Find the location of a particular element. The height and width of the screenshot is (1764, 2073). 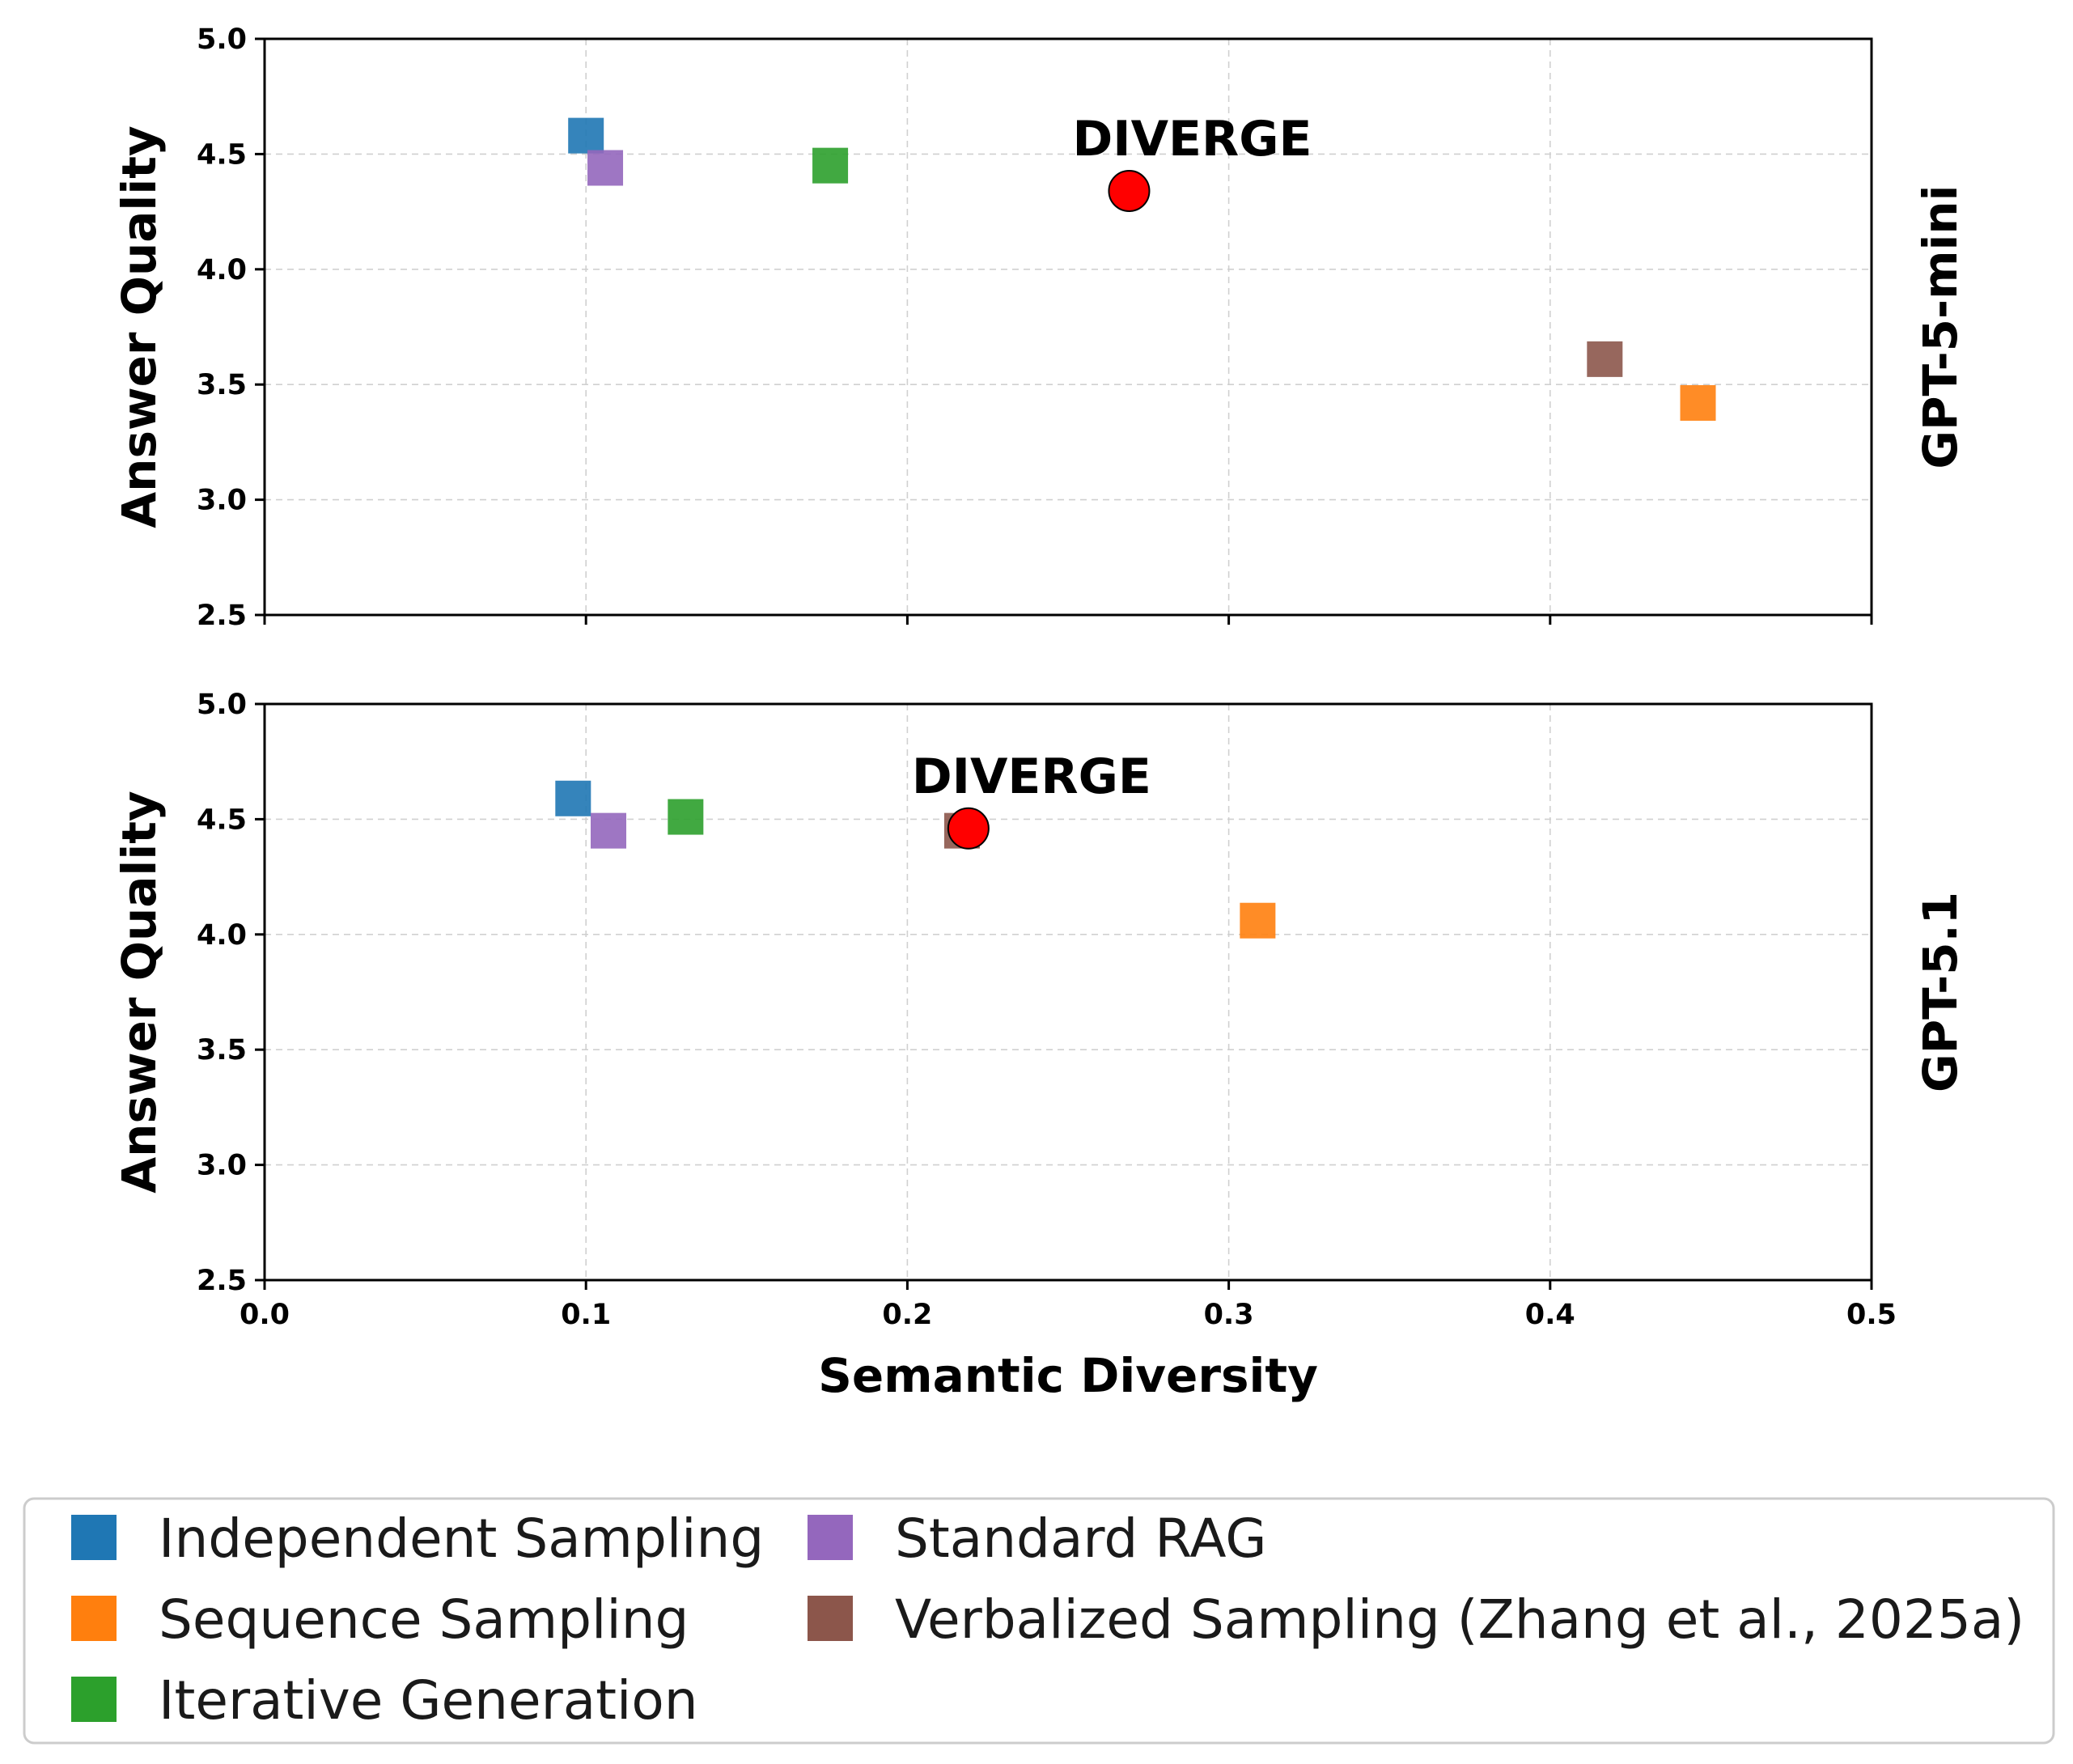

legend-swatch-iterative-generation is located at coordinates (94, 1699).